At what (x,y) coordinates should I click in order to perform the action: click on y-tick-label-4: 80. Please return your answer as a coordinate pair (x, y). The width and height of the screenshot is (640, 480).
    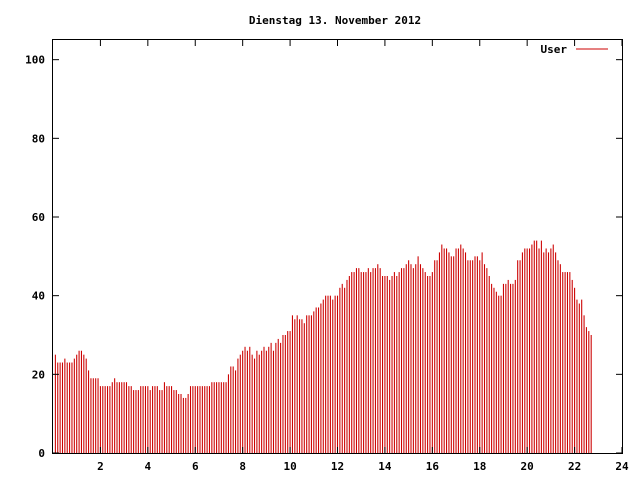
    Looking at the image, I should click on (38, 138).